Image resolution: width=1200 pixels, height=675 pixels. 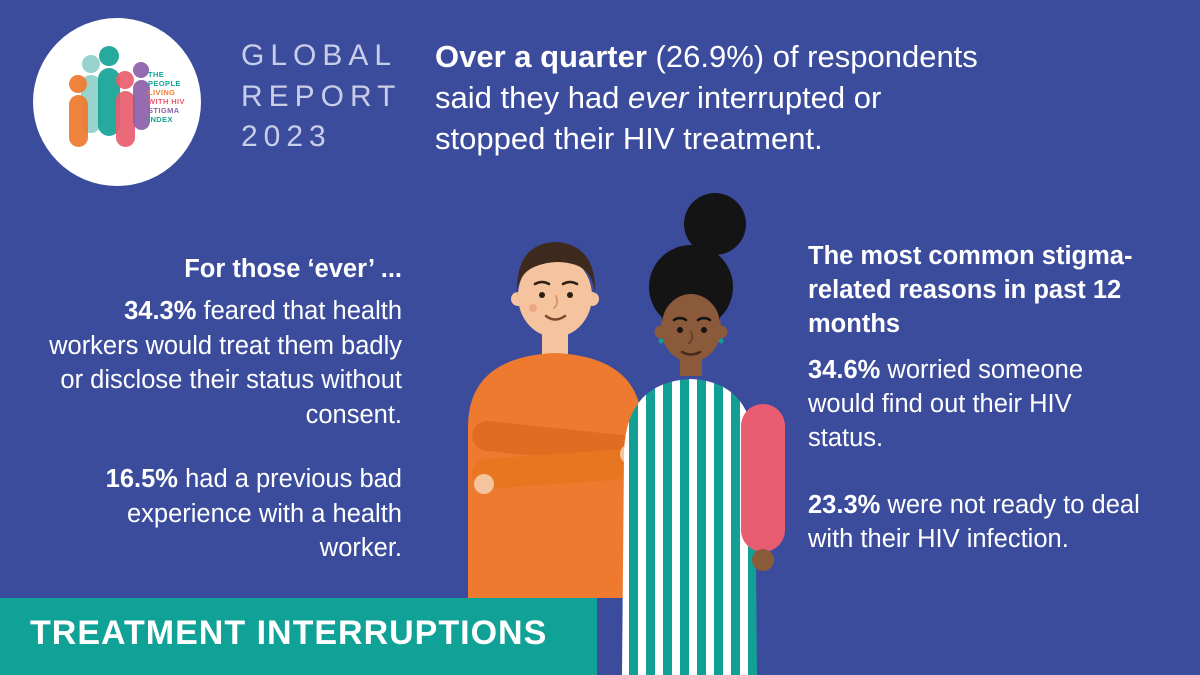 I want to click on logo-text-line: WITH HIV, so click(x=166, y=101).